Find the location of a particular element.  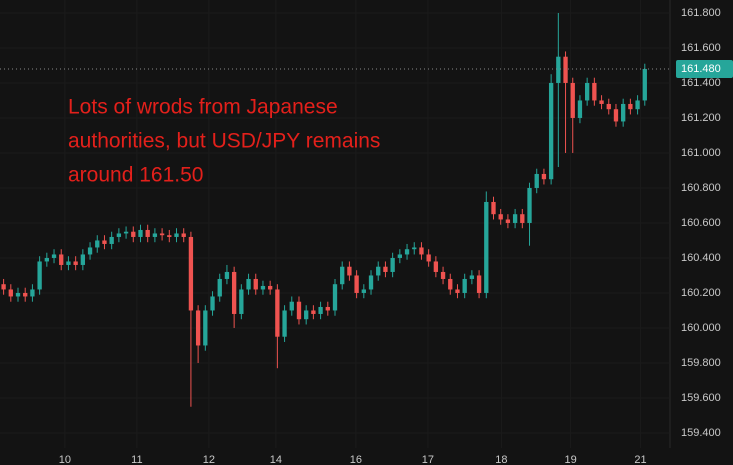

annotation: authorities, but USD/JPY remains is located at coordinates (224, 141).